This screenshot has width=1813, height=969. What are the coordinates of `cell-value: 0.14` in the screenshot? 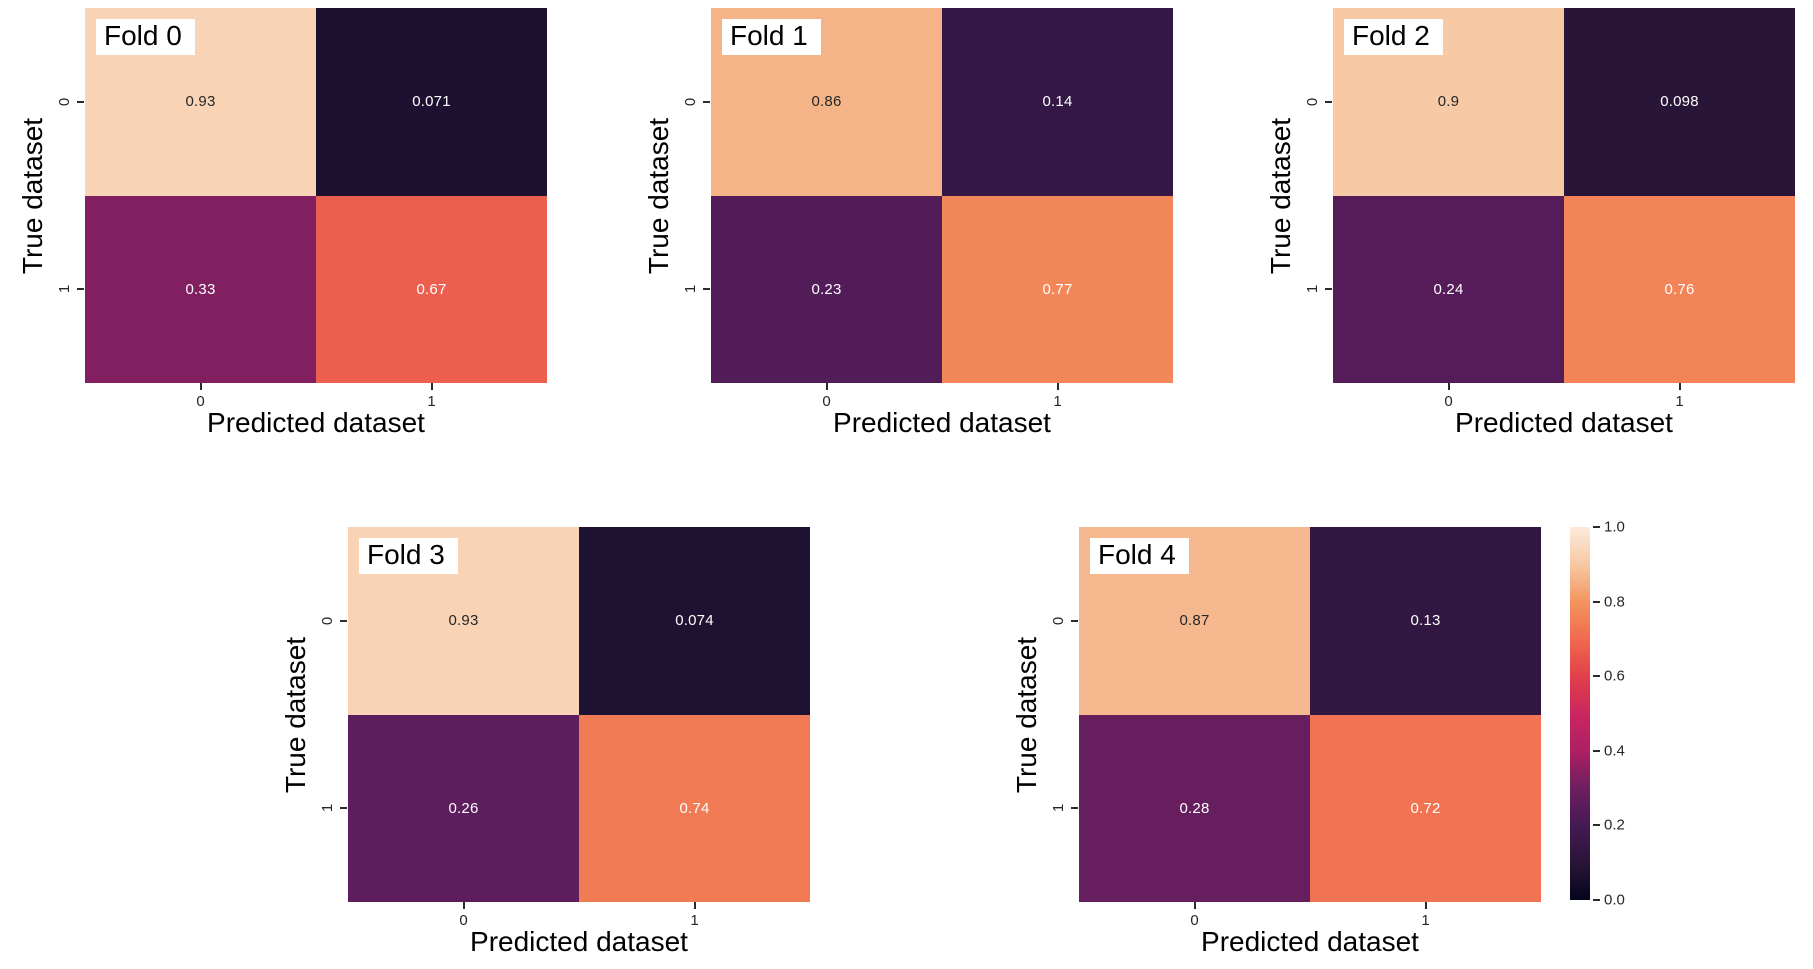 It's located at (1057, 102).